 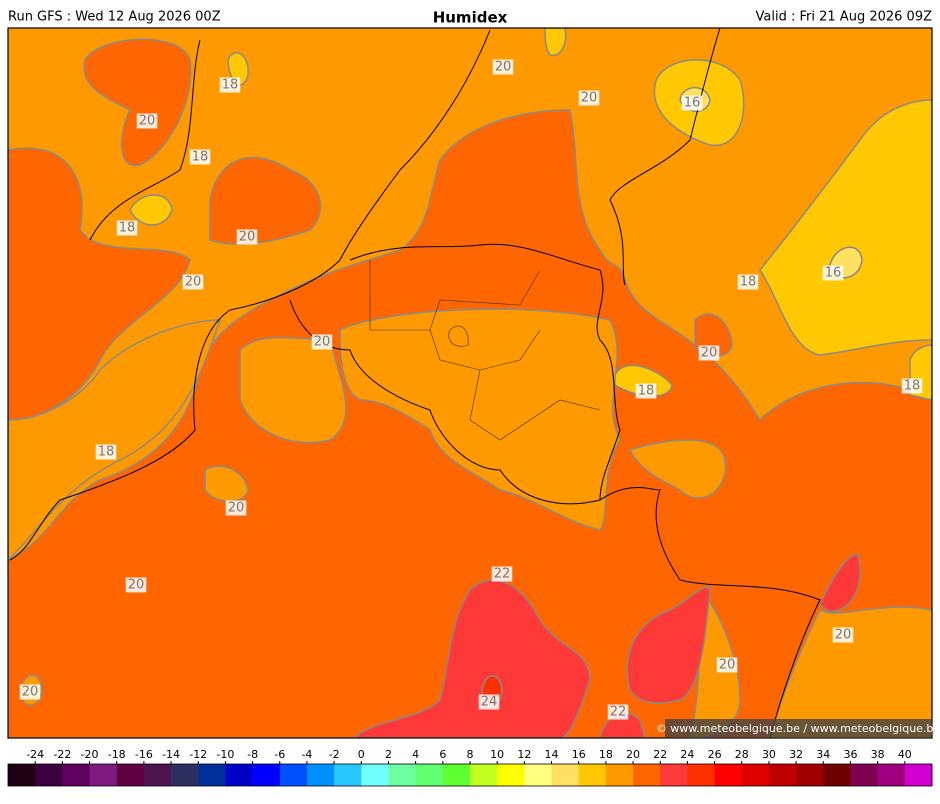 I want to click on colorbar-tick-label: 0, so click(x=361, y=754).